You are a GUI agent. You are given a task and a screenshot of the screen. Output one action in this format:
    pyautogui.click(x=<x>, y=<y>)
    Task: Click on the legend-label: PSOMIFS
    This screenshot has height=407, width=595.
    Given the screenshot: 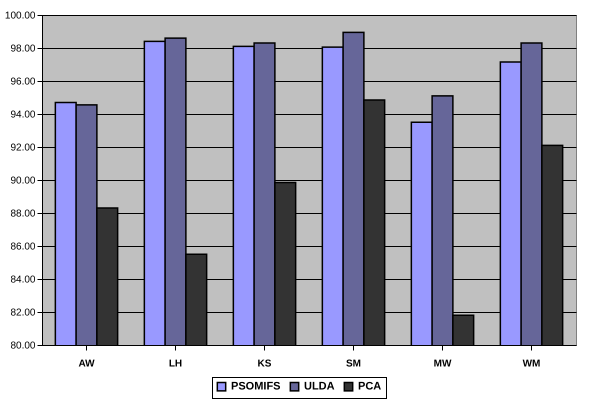 What is the action you would take?
    pyautogui.click(x=256, y=386)
    